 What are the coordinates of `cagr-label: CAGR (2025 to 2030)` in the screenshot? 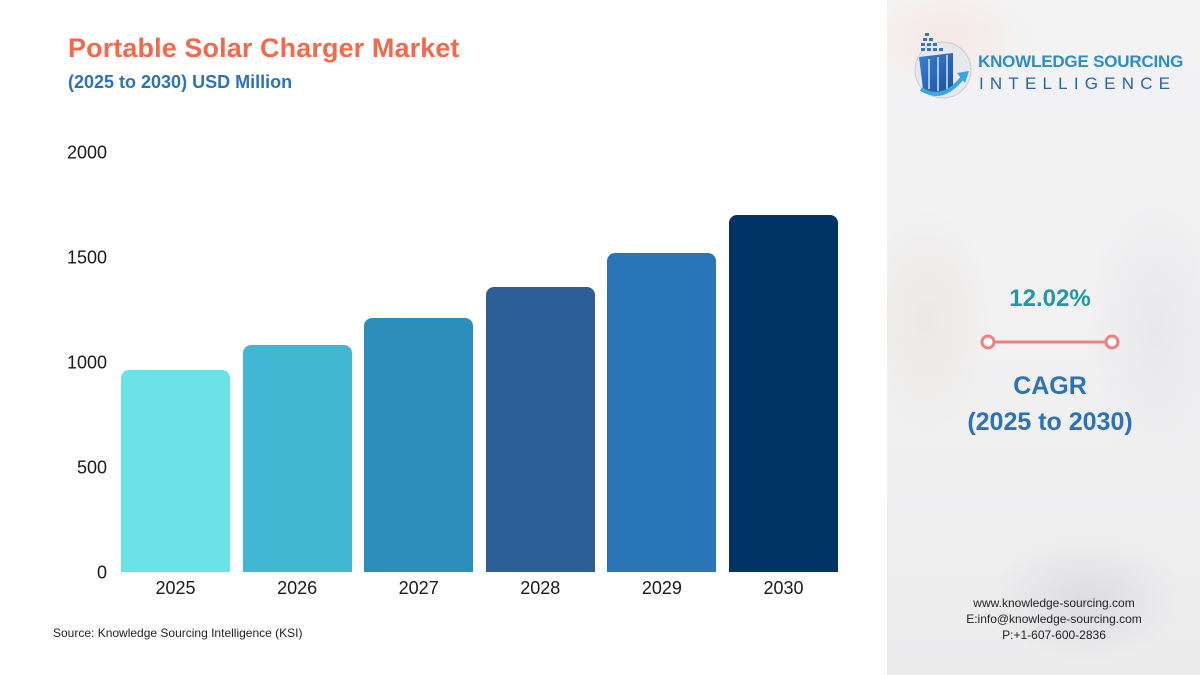 It's located at (1043, 404).